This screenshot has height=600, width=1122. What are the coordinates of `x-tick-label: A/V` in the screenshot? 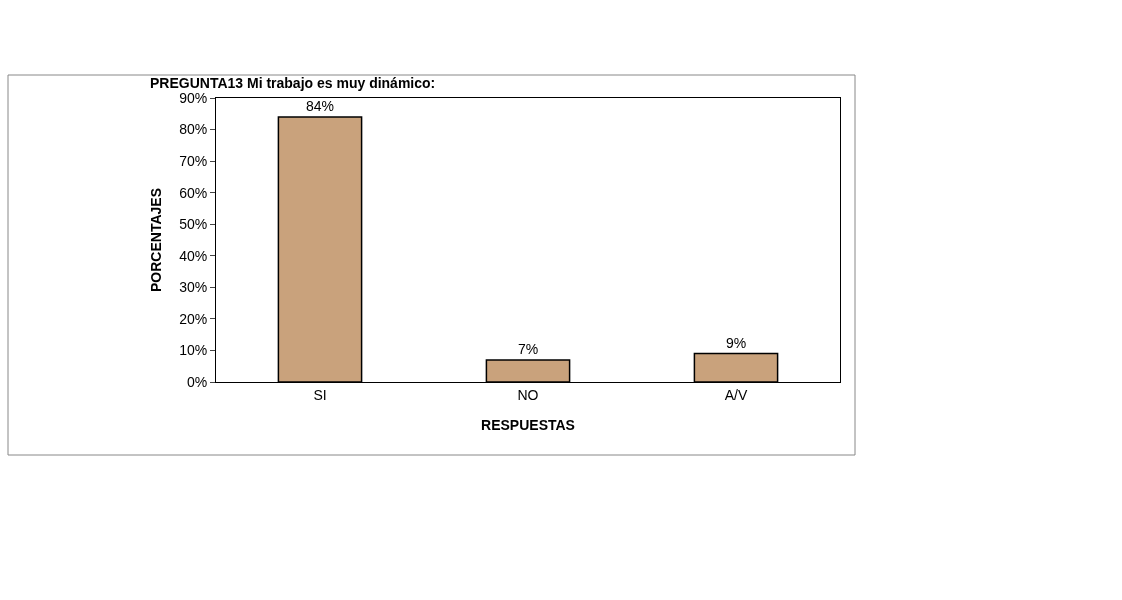 It's located at (736, 394).